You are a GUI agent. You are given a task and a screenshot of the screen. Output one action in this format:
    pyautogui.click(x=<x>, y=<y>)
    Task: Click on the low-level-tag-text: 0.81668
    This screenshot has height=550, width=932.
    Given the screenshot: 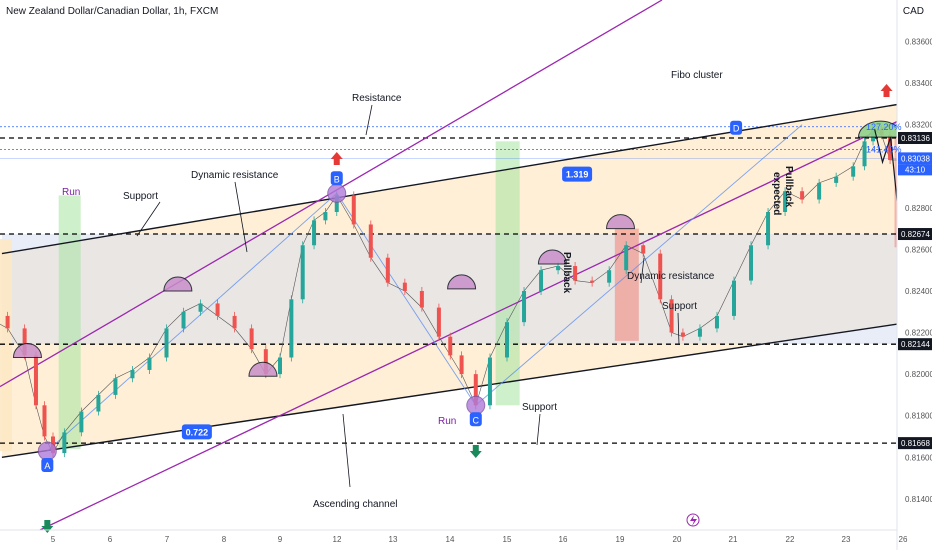 What is the action you would take?
    pyautogui.click(x=915, y=443)
    